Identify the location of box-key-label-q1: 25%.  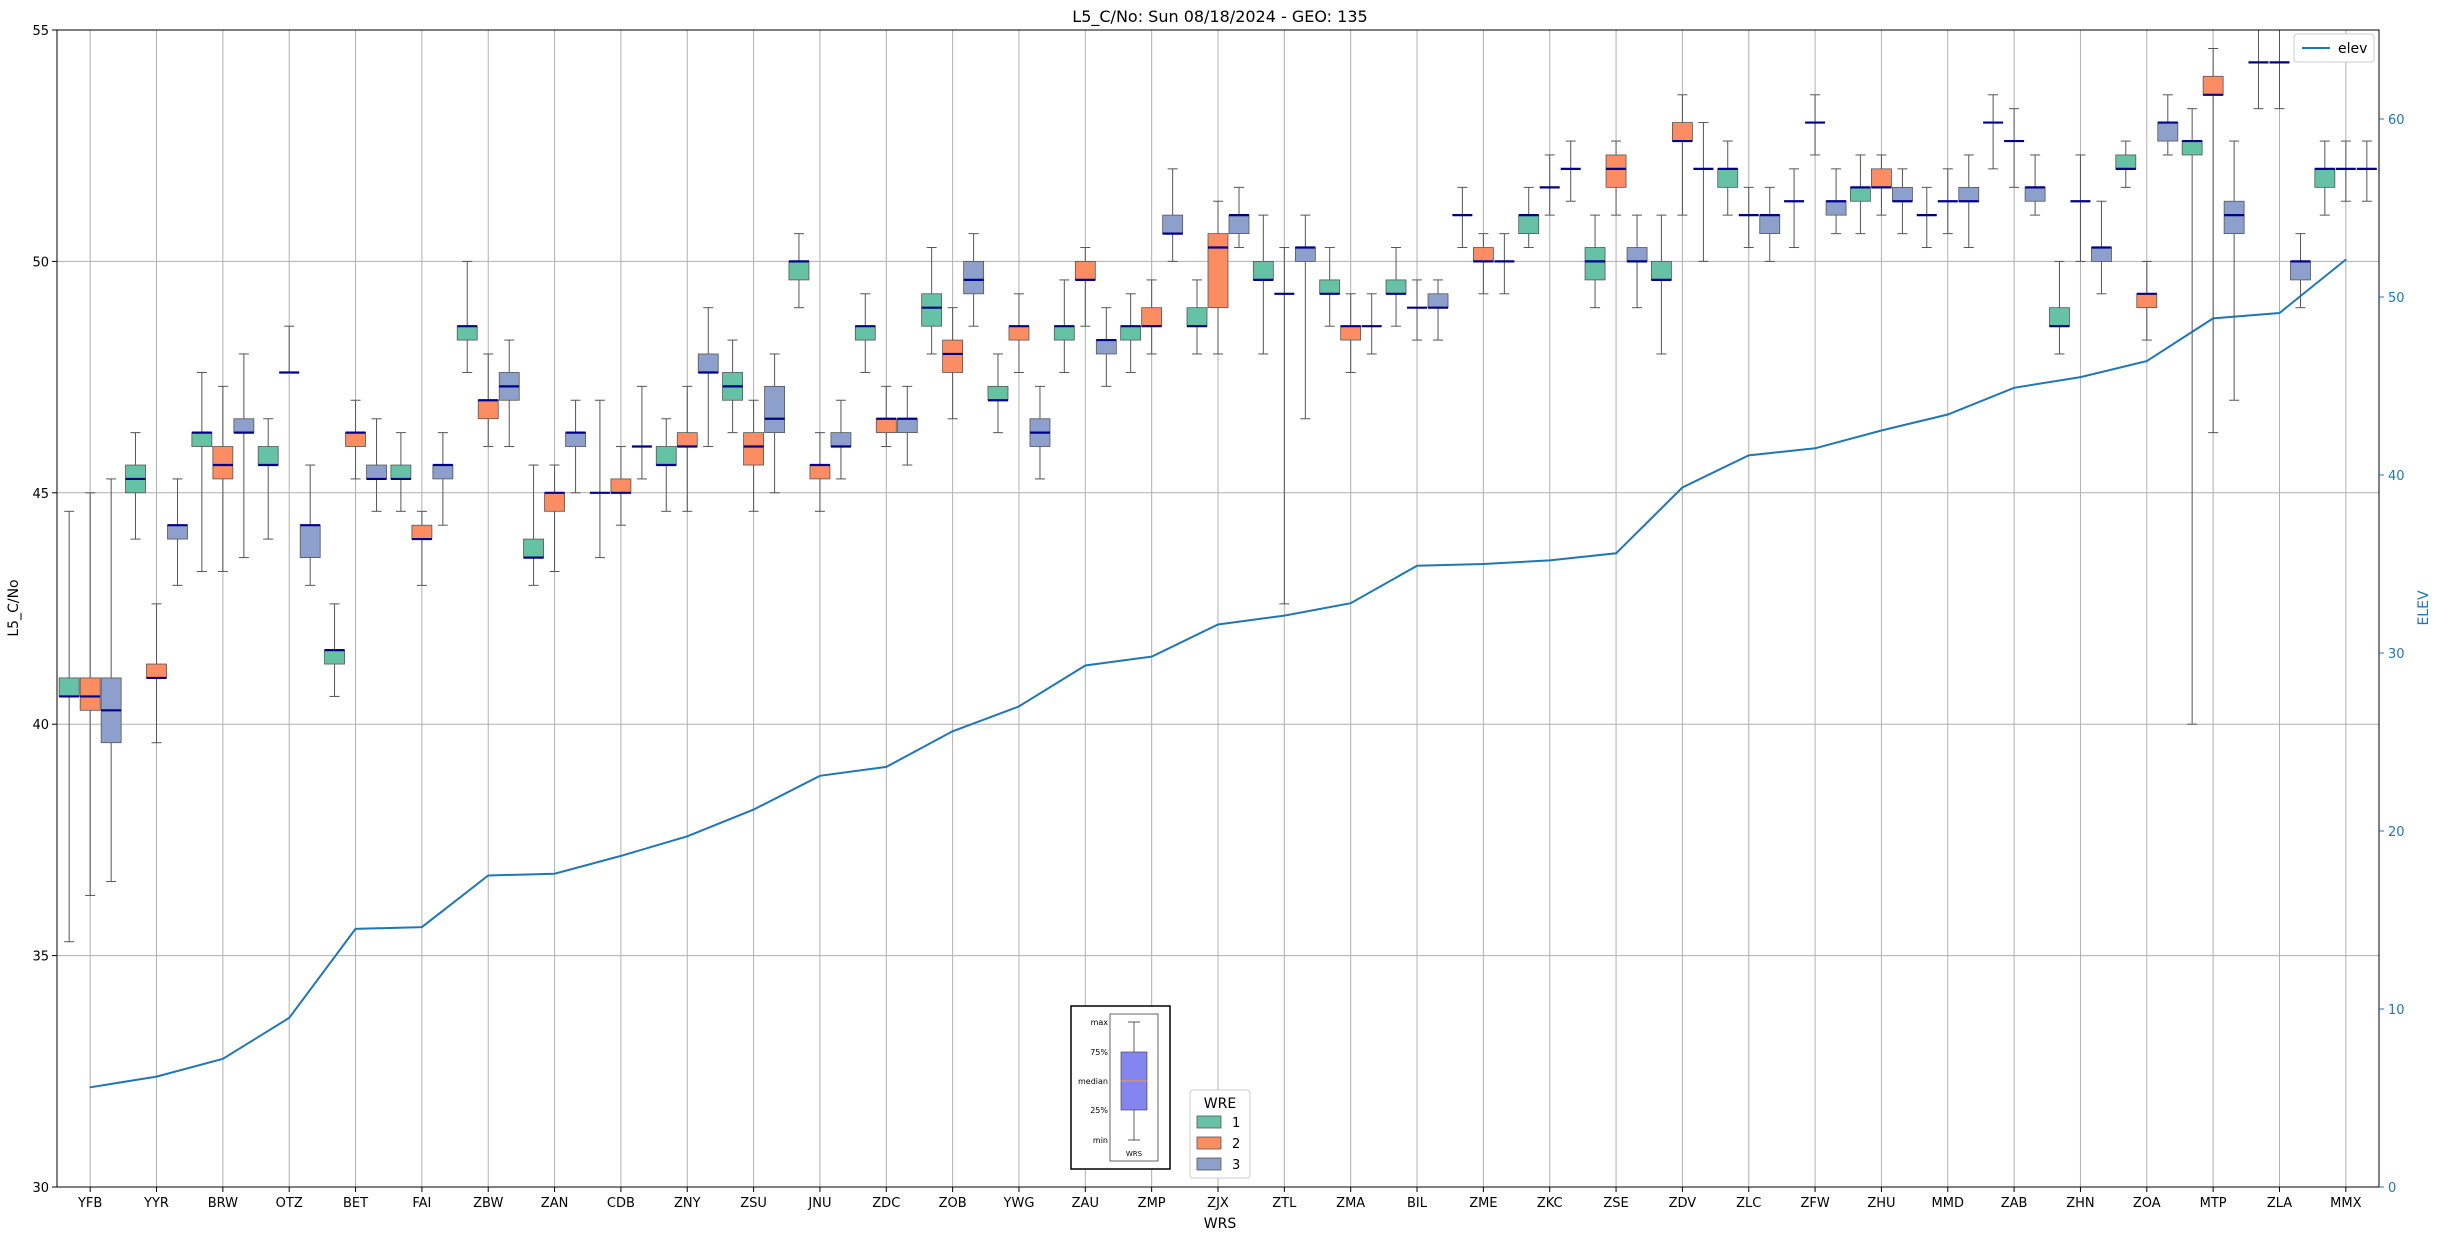
(1099, 1110).